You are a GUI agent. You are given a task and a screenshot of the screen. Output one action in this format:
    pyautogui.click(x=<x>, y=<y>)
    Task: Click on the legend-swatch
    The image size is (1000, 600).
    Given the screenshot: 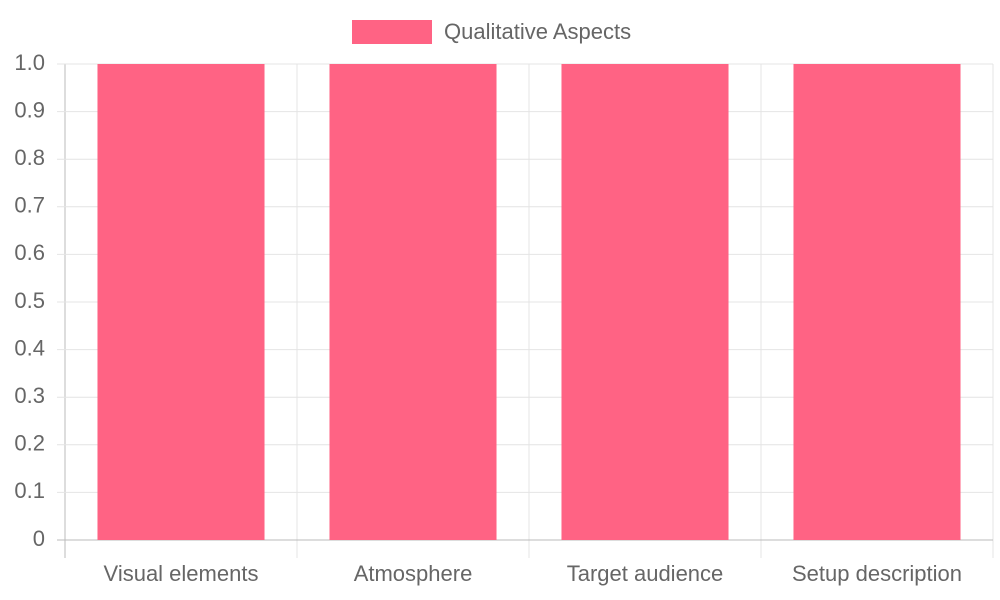 What is the action you would take?
    pyautogui.click(x=392, y=32)
    